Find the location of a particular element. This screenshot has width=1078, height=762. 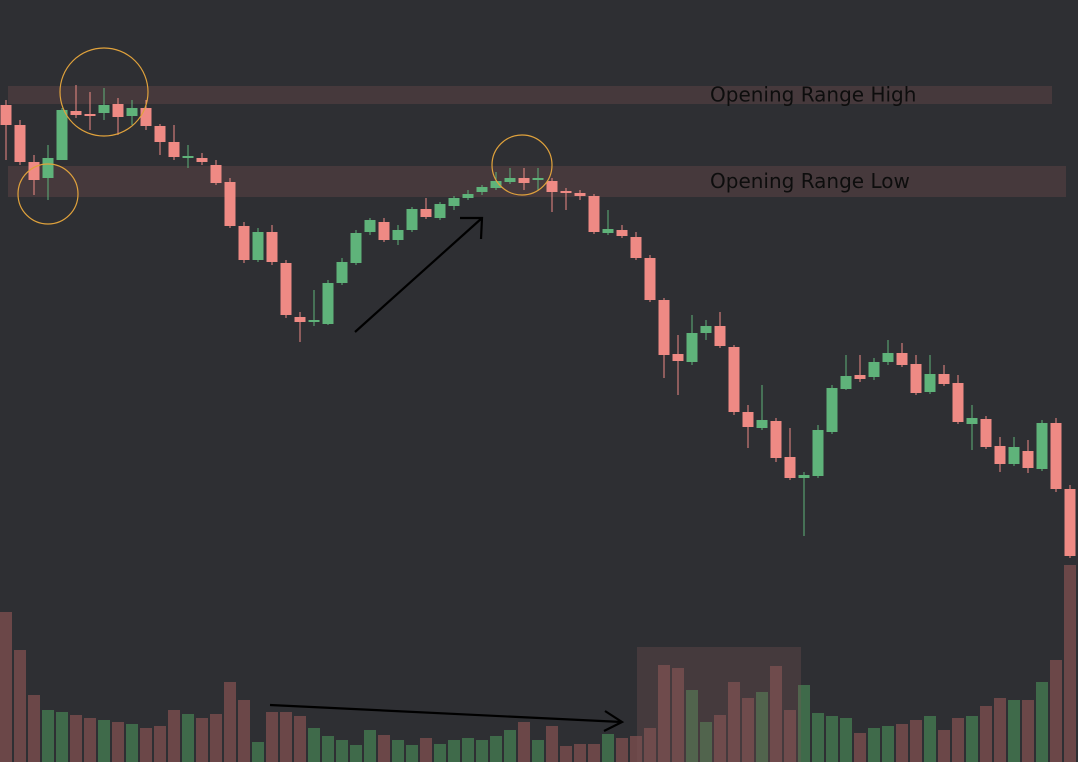

zone-label: Opening Range High is located at coordinates (813, 95).